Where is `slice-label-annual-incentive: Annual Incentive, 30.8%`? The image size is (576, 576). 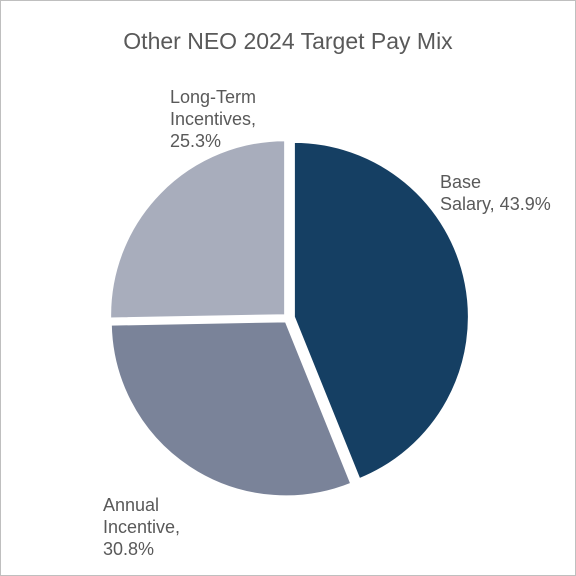 slice-label-annual-incentive: Annual Incentive, 30.8% is located at coordinates (141, 527).